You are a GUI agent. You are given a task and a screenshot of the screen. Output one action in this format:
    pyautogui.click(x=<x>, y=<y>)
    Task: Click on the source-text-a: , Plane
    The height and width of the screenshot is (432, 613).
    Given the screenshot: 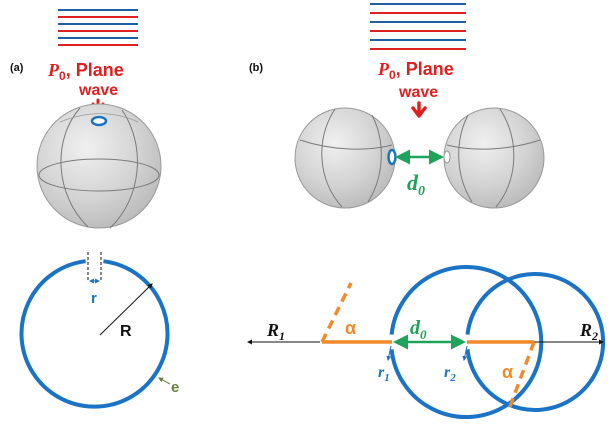 What is the action you would take?
    pyautogui.click(x=95, y=70)
    